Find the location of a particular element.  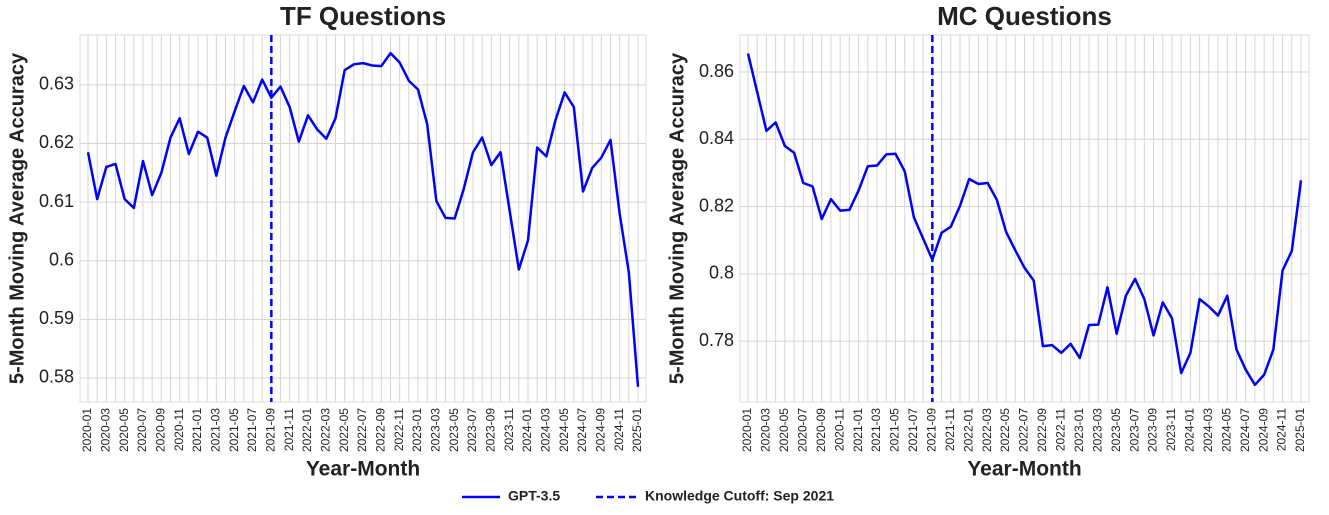

legend-label: GPT-3.5 is located at coordinates (534, 496).